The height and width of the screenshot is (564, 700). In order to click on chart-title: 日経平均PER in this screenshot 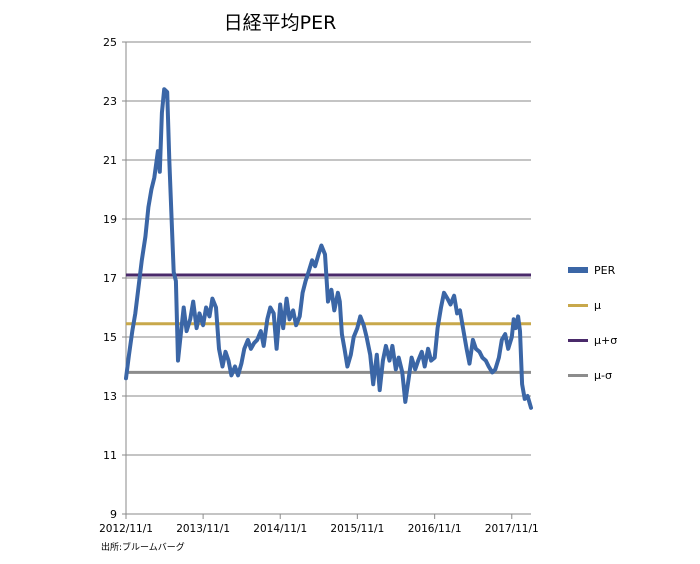, I will do `click(280, 23)`.